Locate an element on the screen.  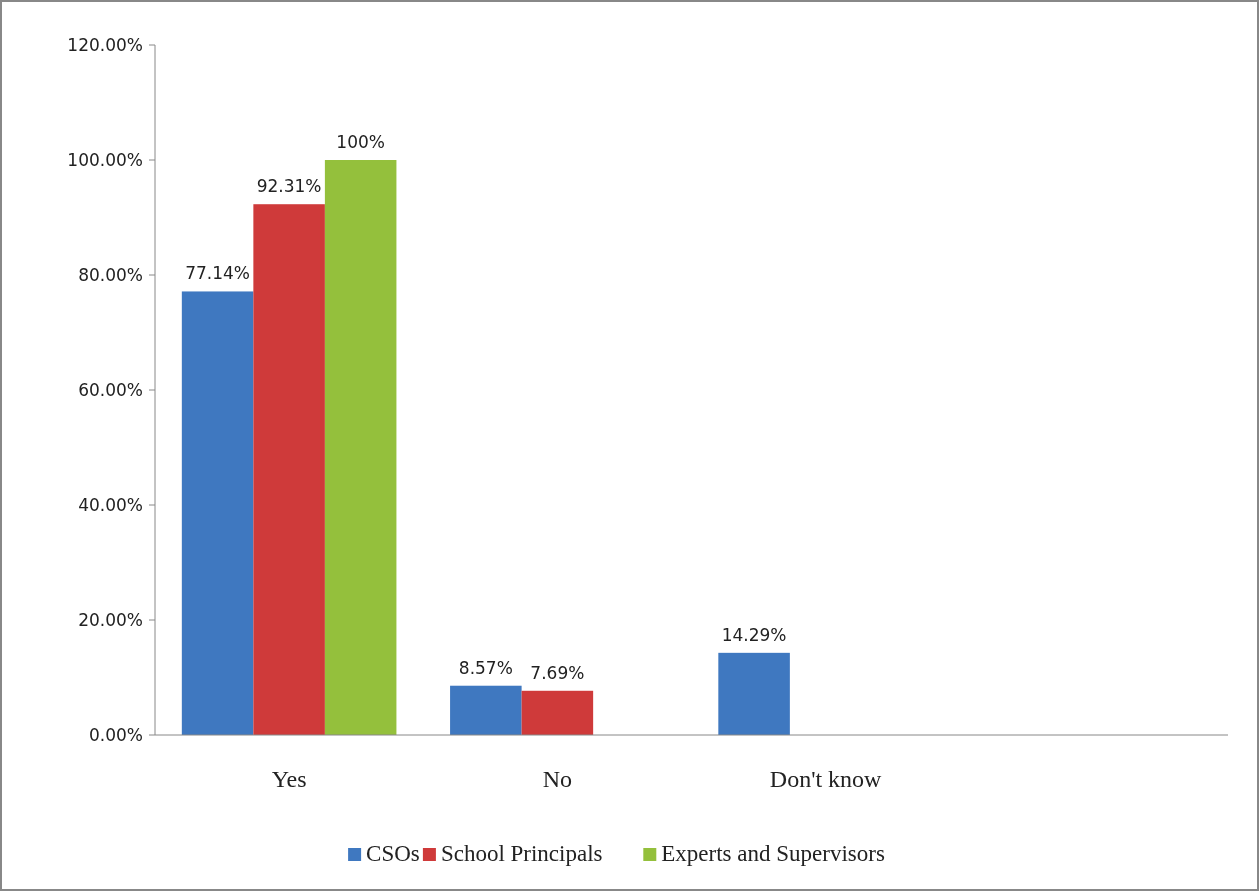
data-label: 8.57% is located at coordinates (485, 667).